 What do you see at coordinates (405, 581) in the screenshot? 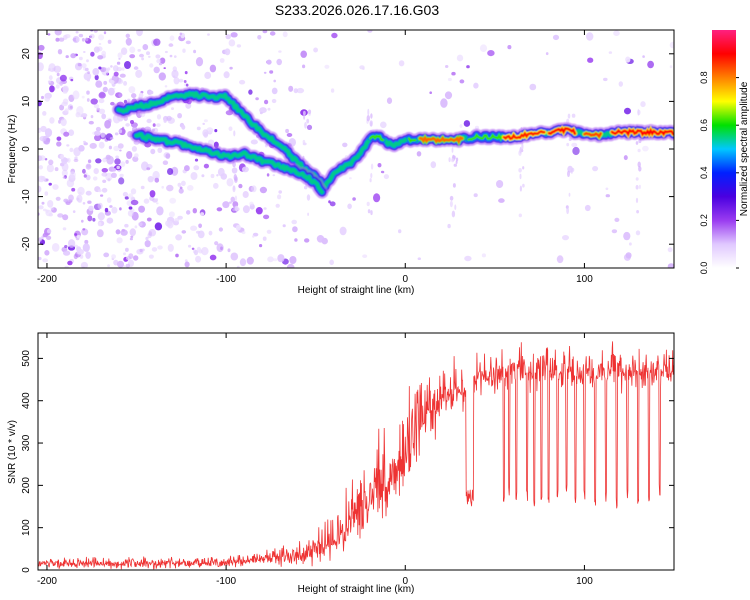
I see `snr-x-tick-label: 0` at bounding box center [405, 581].